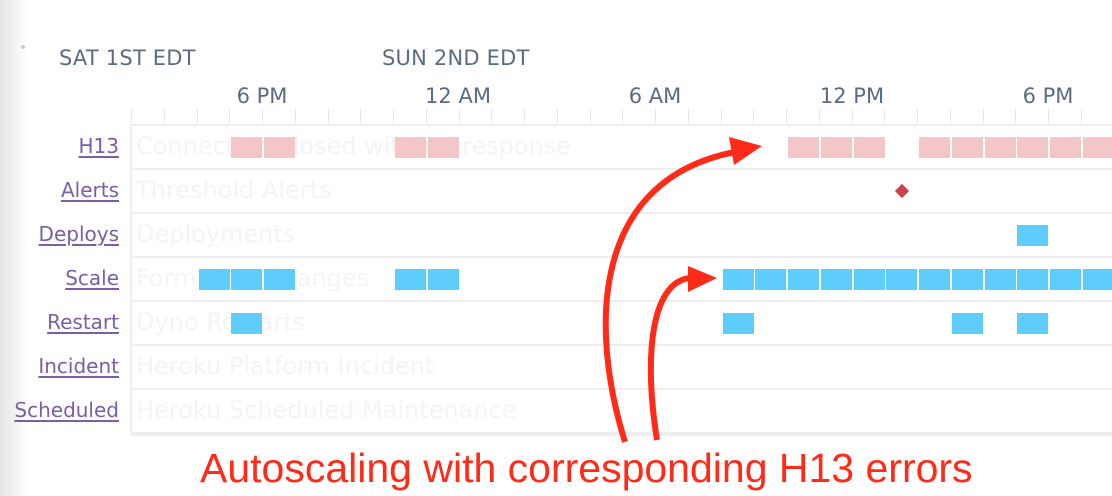  Describe the element at coordinates (92, 278) in the screenshot. I see `row-label-scale: Scale` at that location.